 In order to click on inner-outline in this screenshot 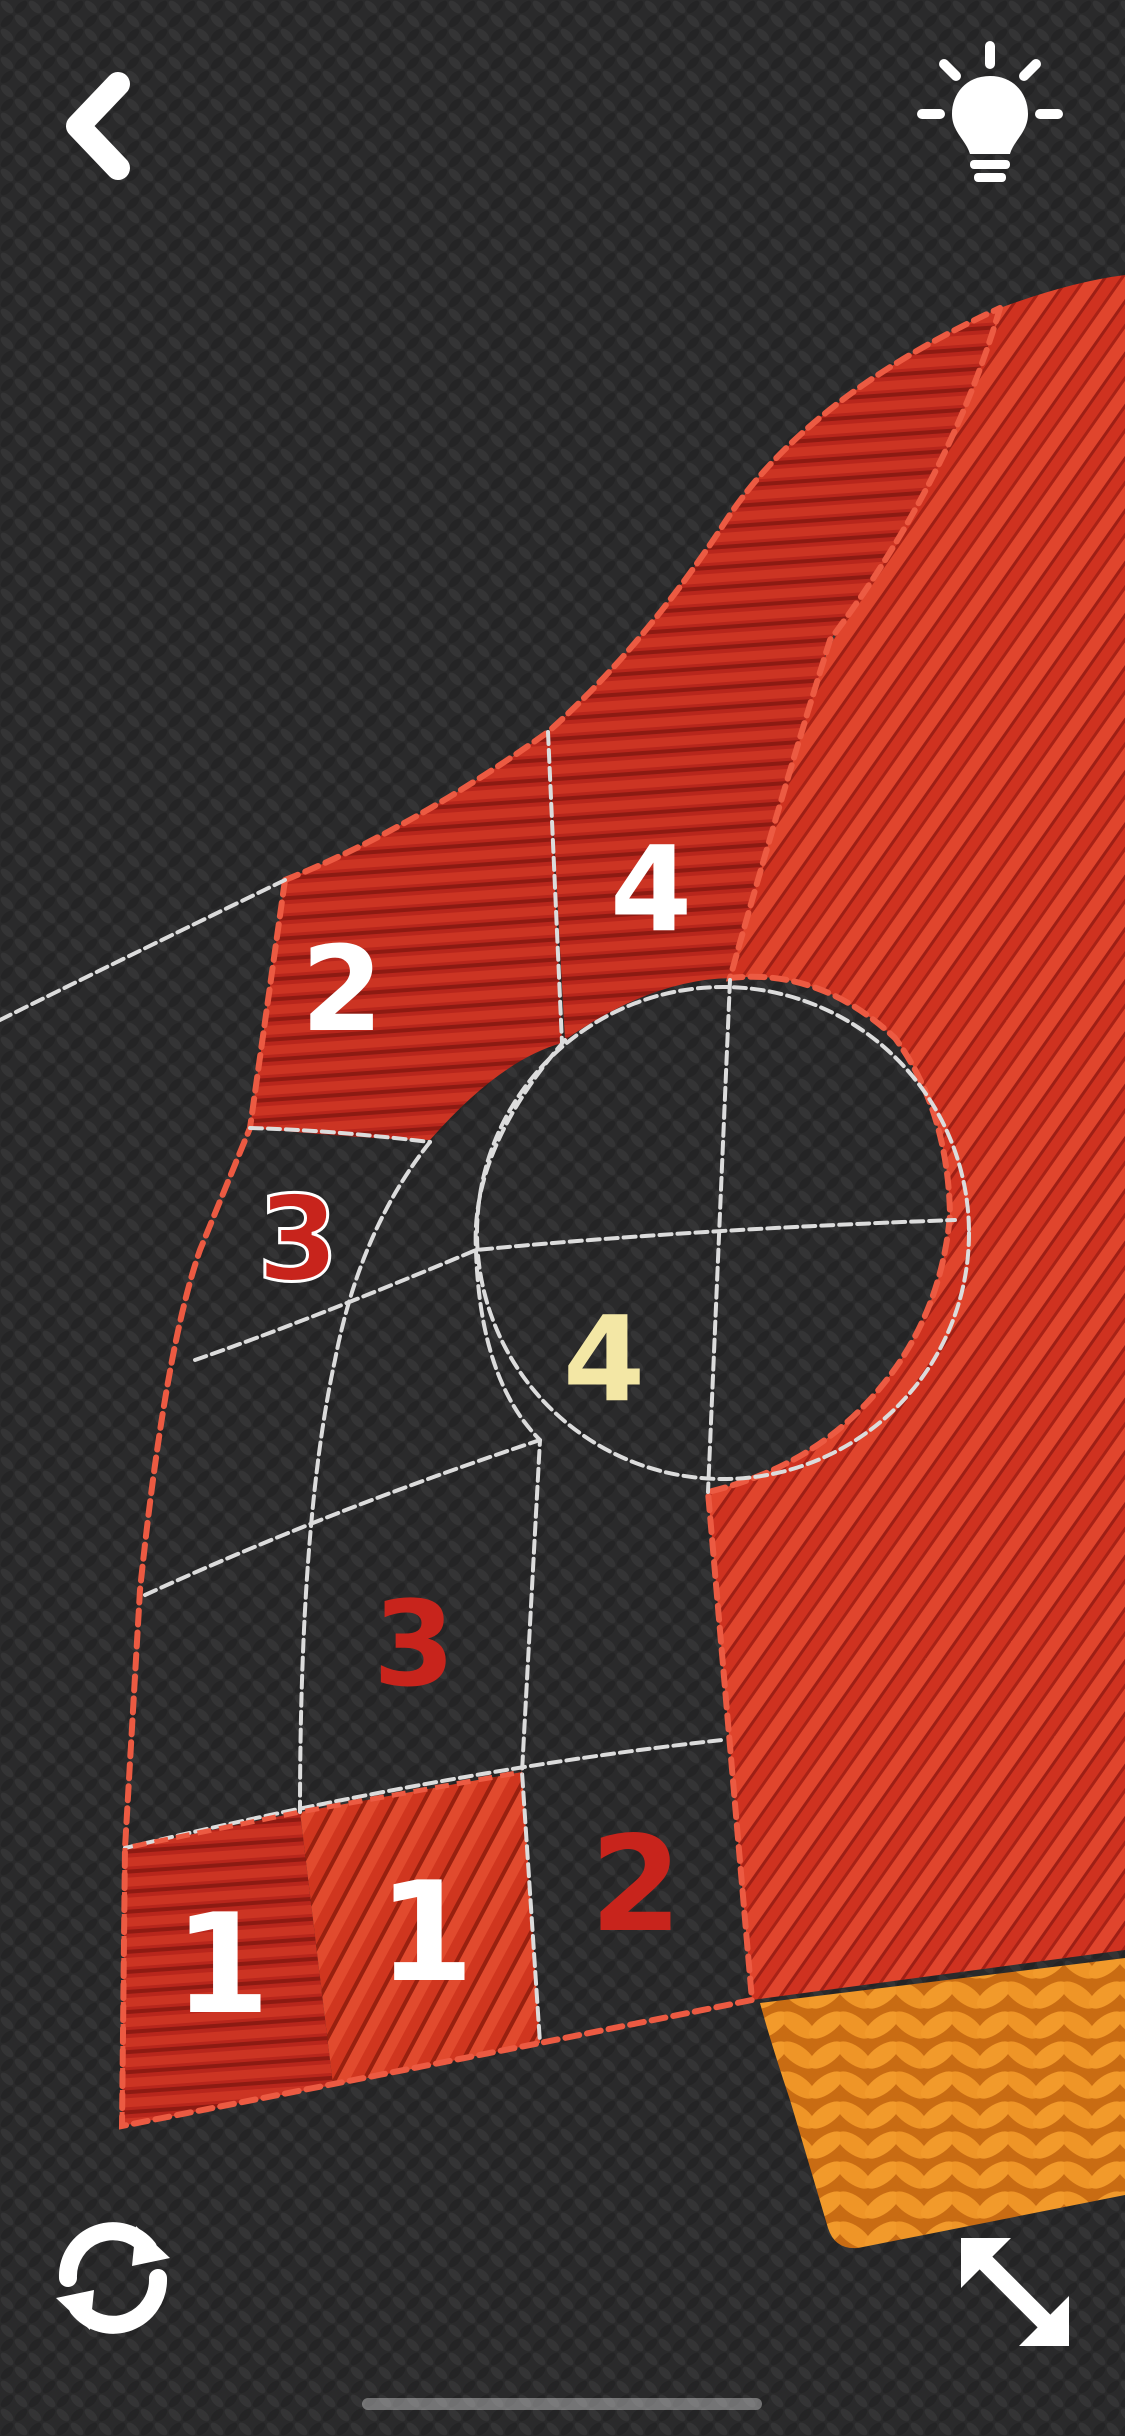, I will do `click(321, 1948)`.